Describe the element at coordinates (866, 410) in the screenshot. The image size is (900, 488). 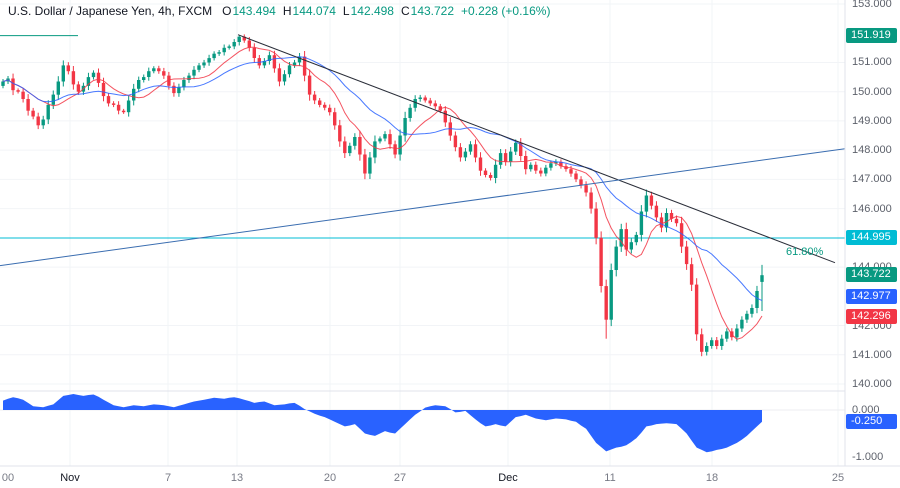
I see `indicator-axis-label: 0.000` at that location.